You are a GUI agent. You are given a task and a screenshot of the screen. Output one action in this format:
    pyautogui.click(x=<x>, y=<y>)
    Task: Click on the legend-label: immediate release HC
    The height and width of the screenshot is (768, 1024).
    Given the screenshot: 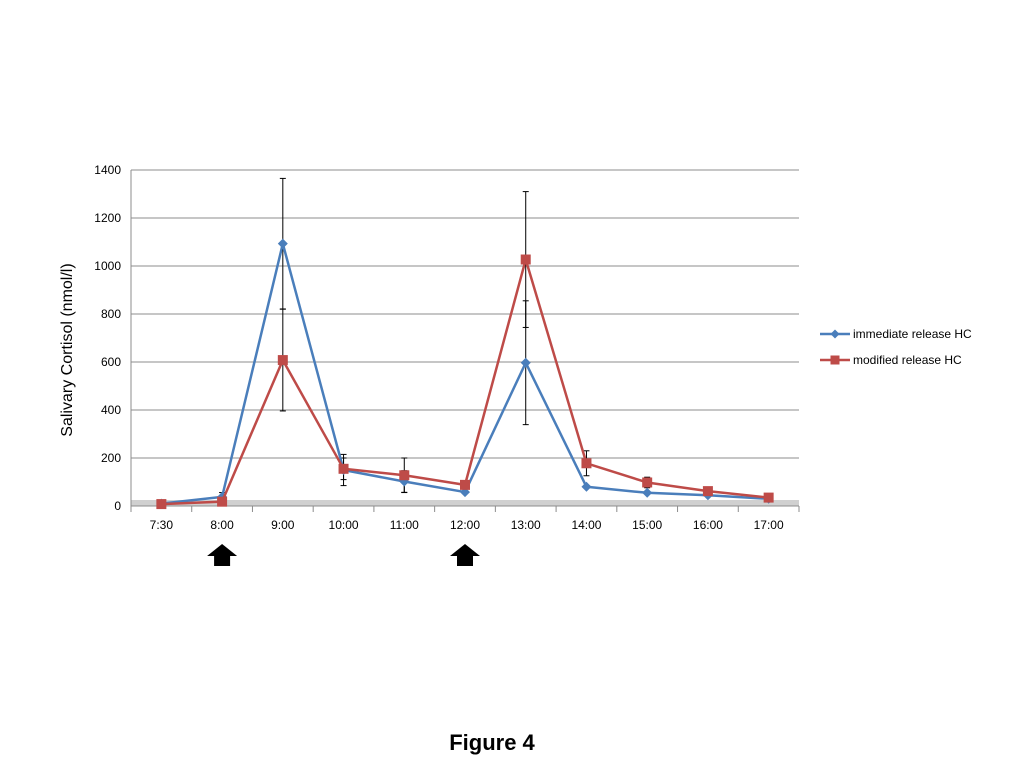 What is the action you would take?
    pyautogui.click(x=912, y=334)
    